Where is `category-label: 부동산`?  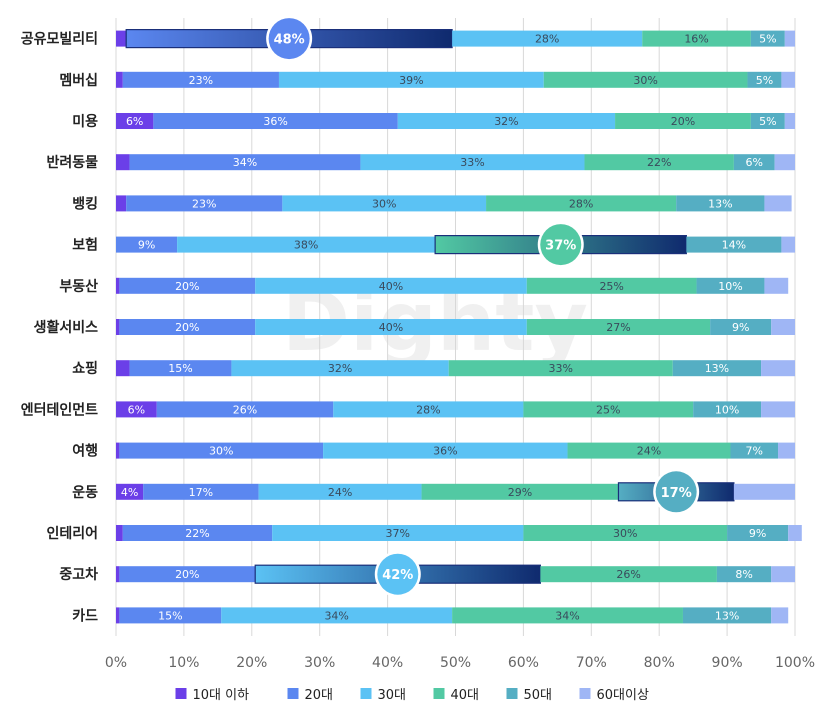 category-label: 부동산 is located at coordinates (78, 286).